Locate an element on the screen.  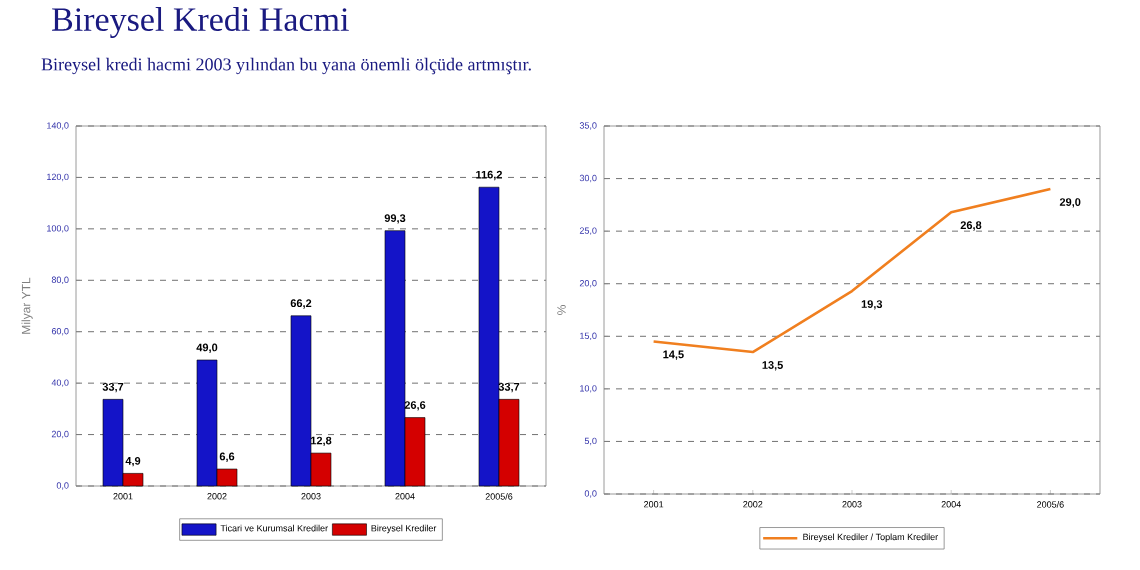
line-series is located at coordinates (852, 270).